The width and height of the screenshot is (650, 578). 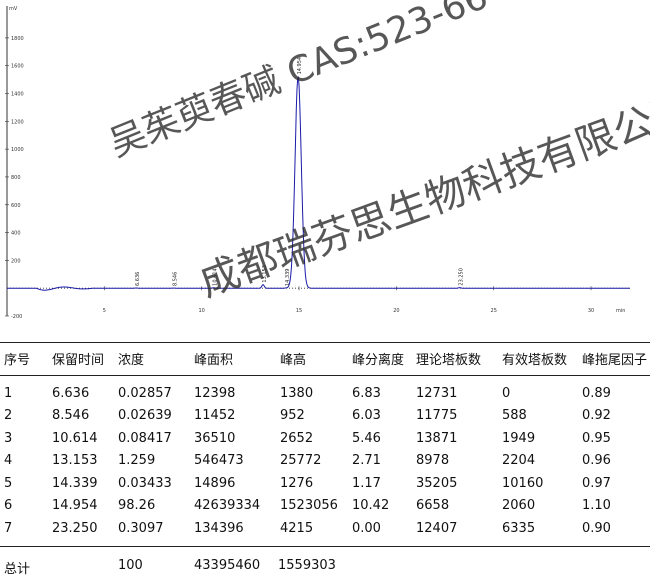 I want to click on peak-label: 14.339, so click(x=288, y=278).